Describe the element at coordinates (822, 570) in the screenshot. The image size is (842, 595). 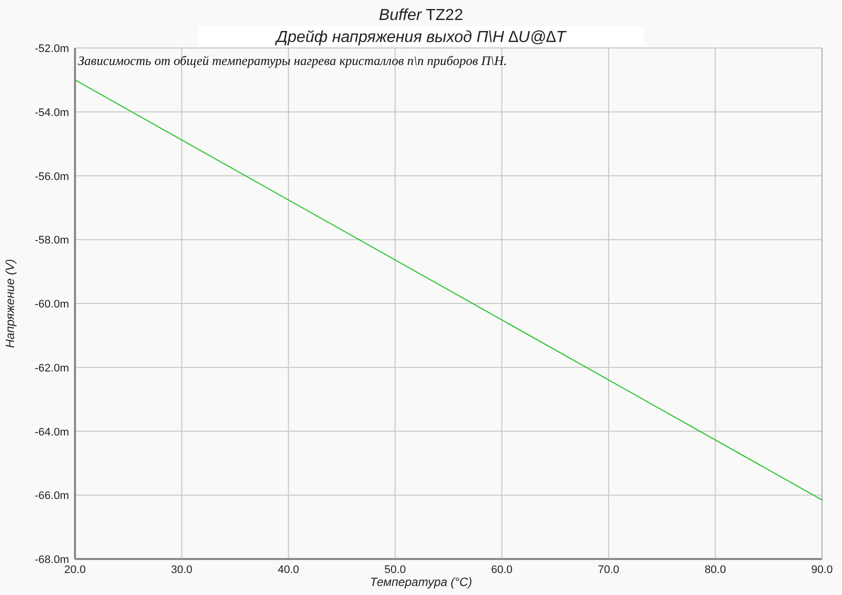
I see `x-tick-label: 90.0` at that location.